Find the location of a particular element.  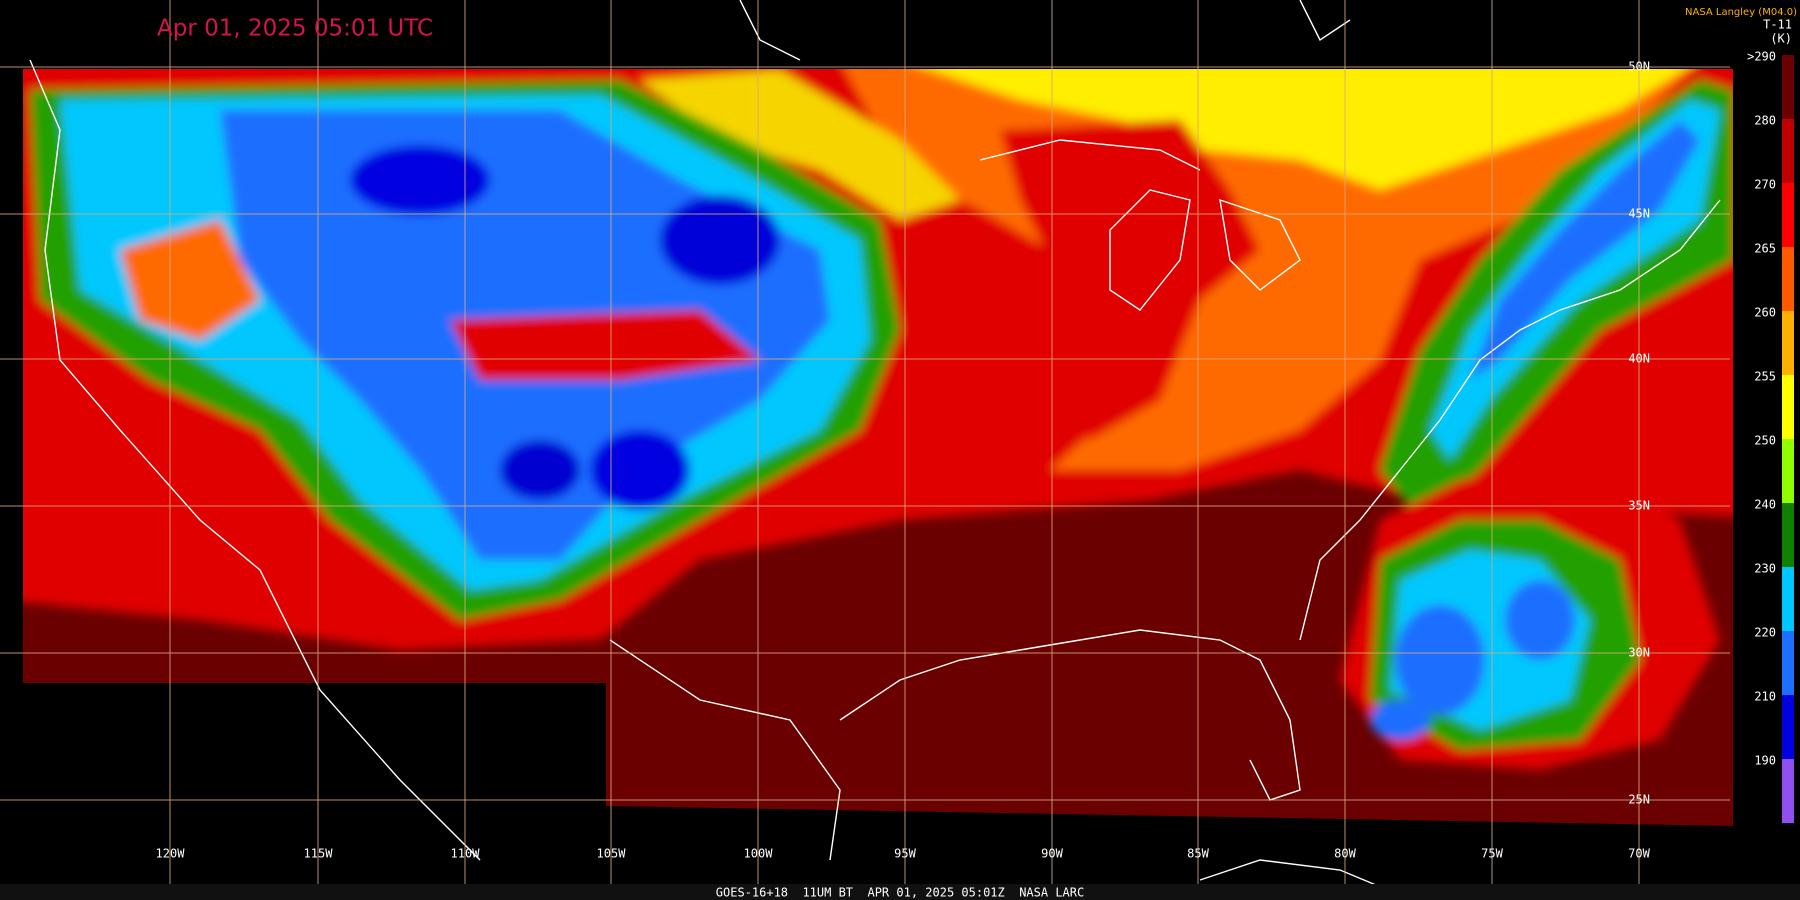

colorbar-unit: (K) is located at coordinates (1781, 39).